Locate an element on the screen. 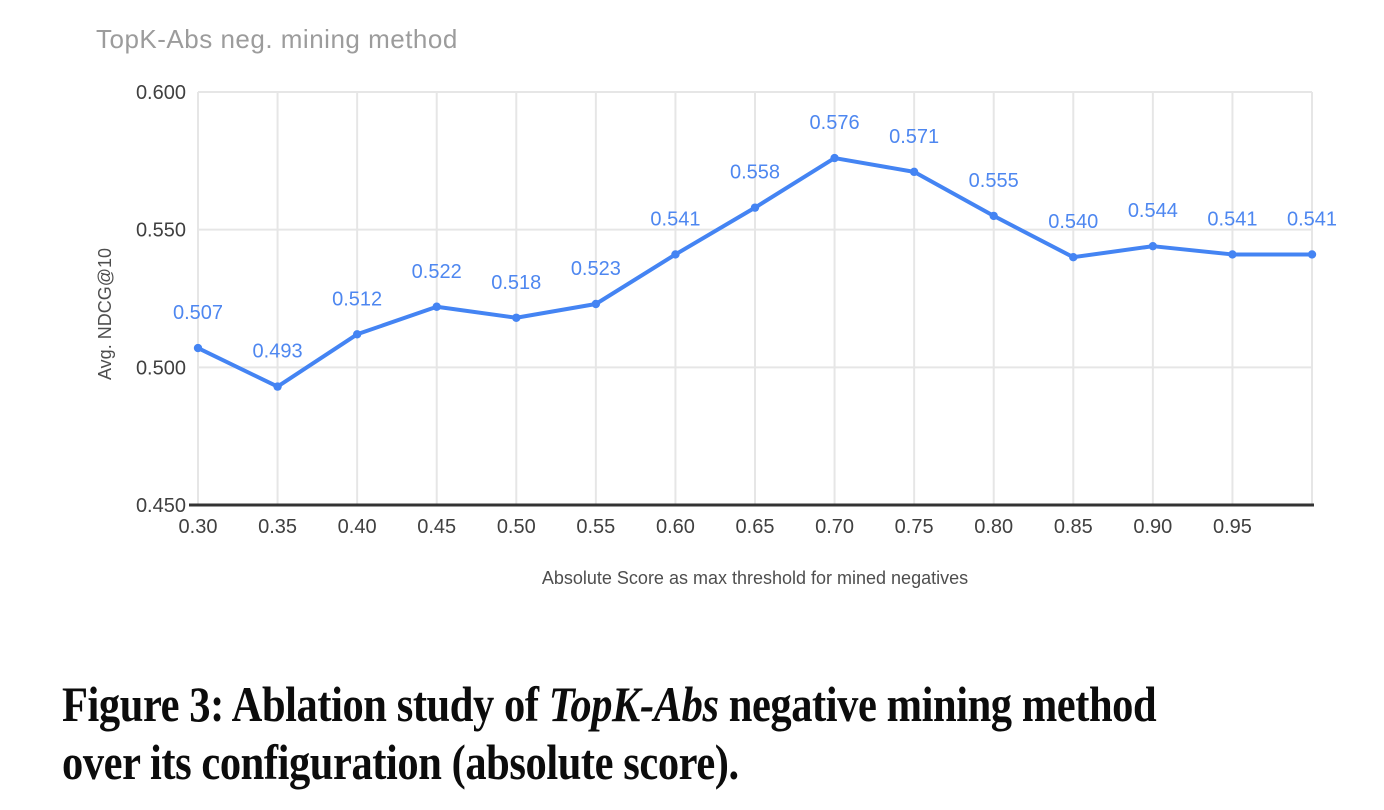 The height and width of the screenshot is (810, 1384). x-tick-label: 0.90 is located at coordinates (1152, 527).